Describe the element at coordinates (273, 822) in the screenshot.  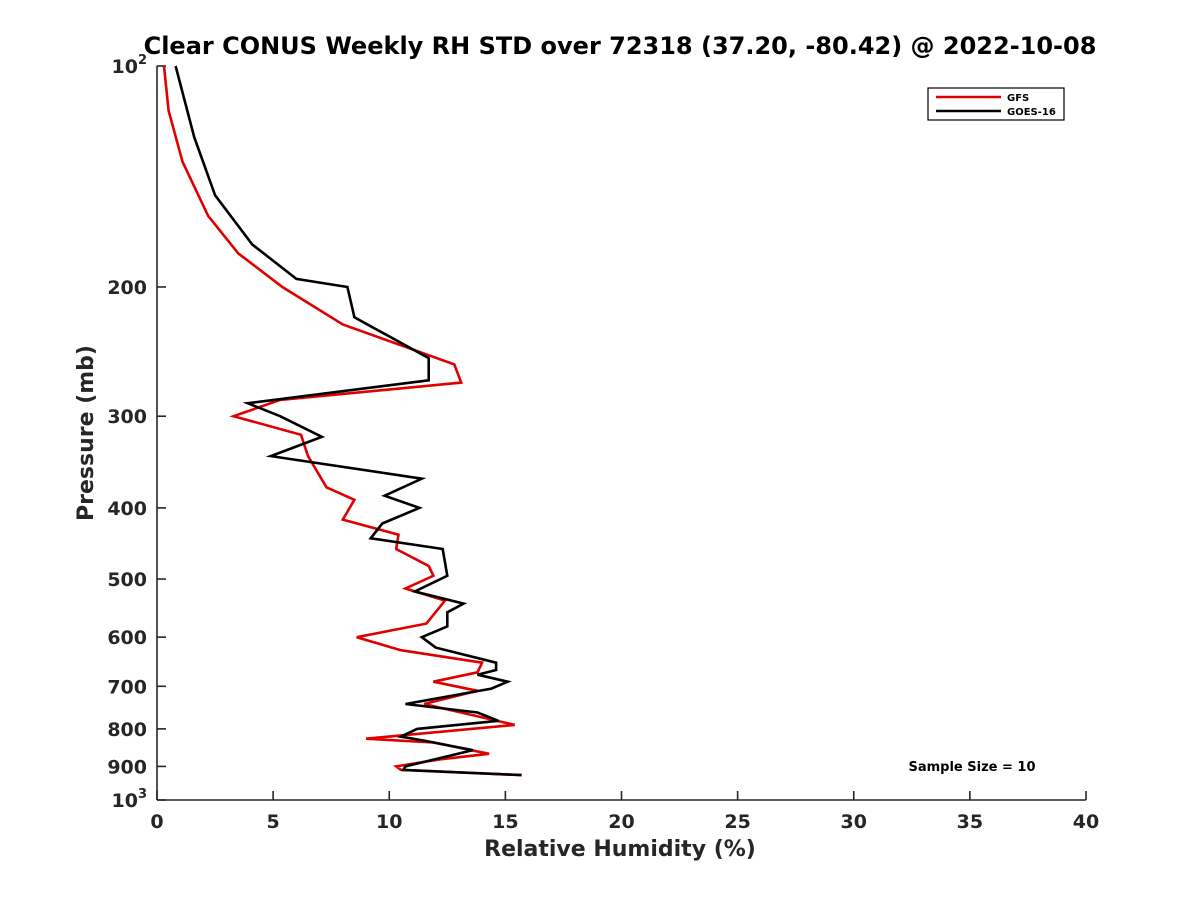
I see `x-tick-label: 5` at that location.